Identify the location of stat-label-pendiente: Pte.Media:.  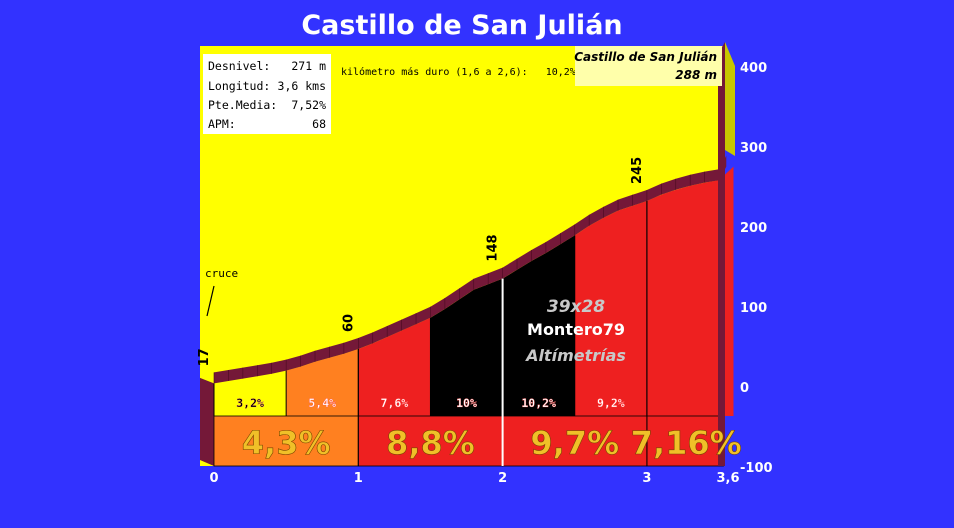
(242, 105).